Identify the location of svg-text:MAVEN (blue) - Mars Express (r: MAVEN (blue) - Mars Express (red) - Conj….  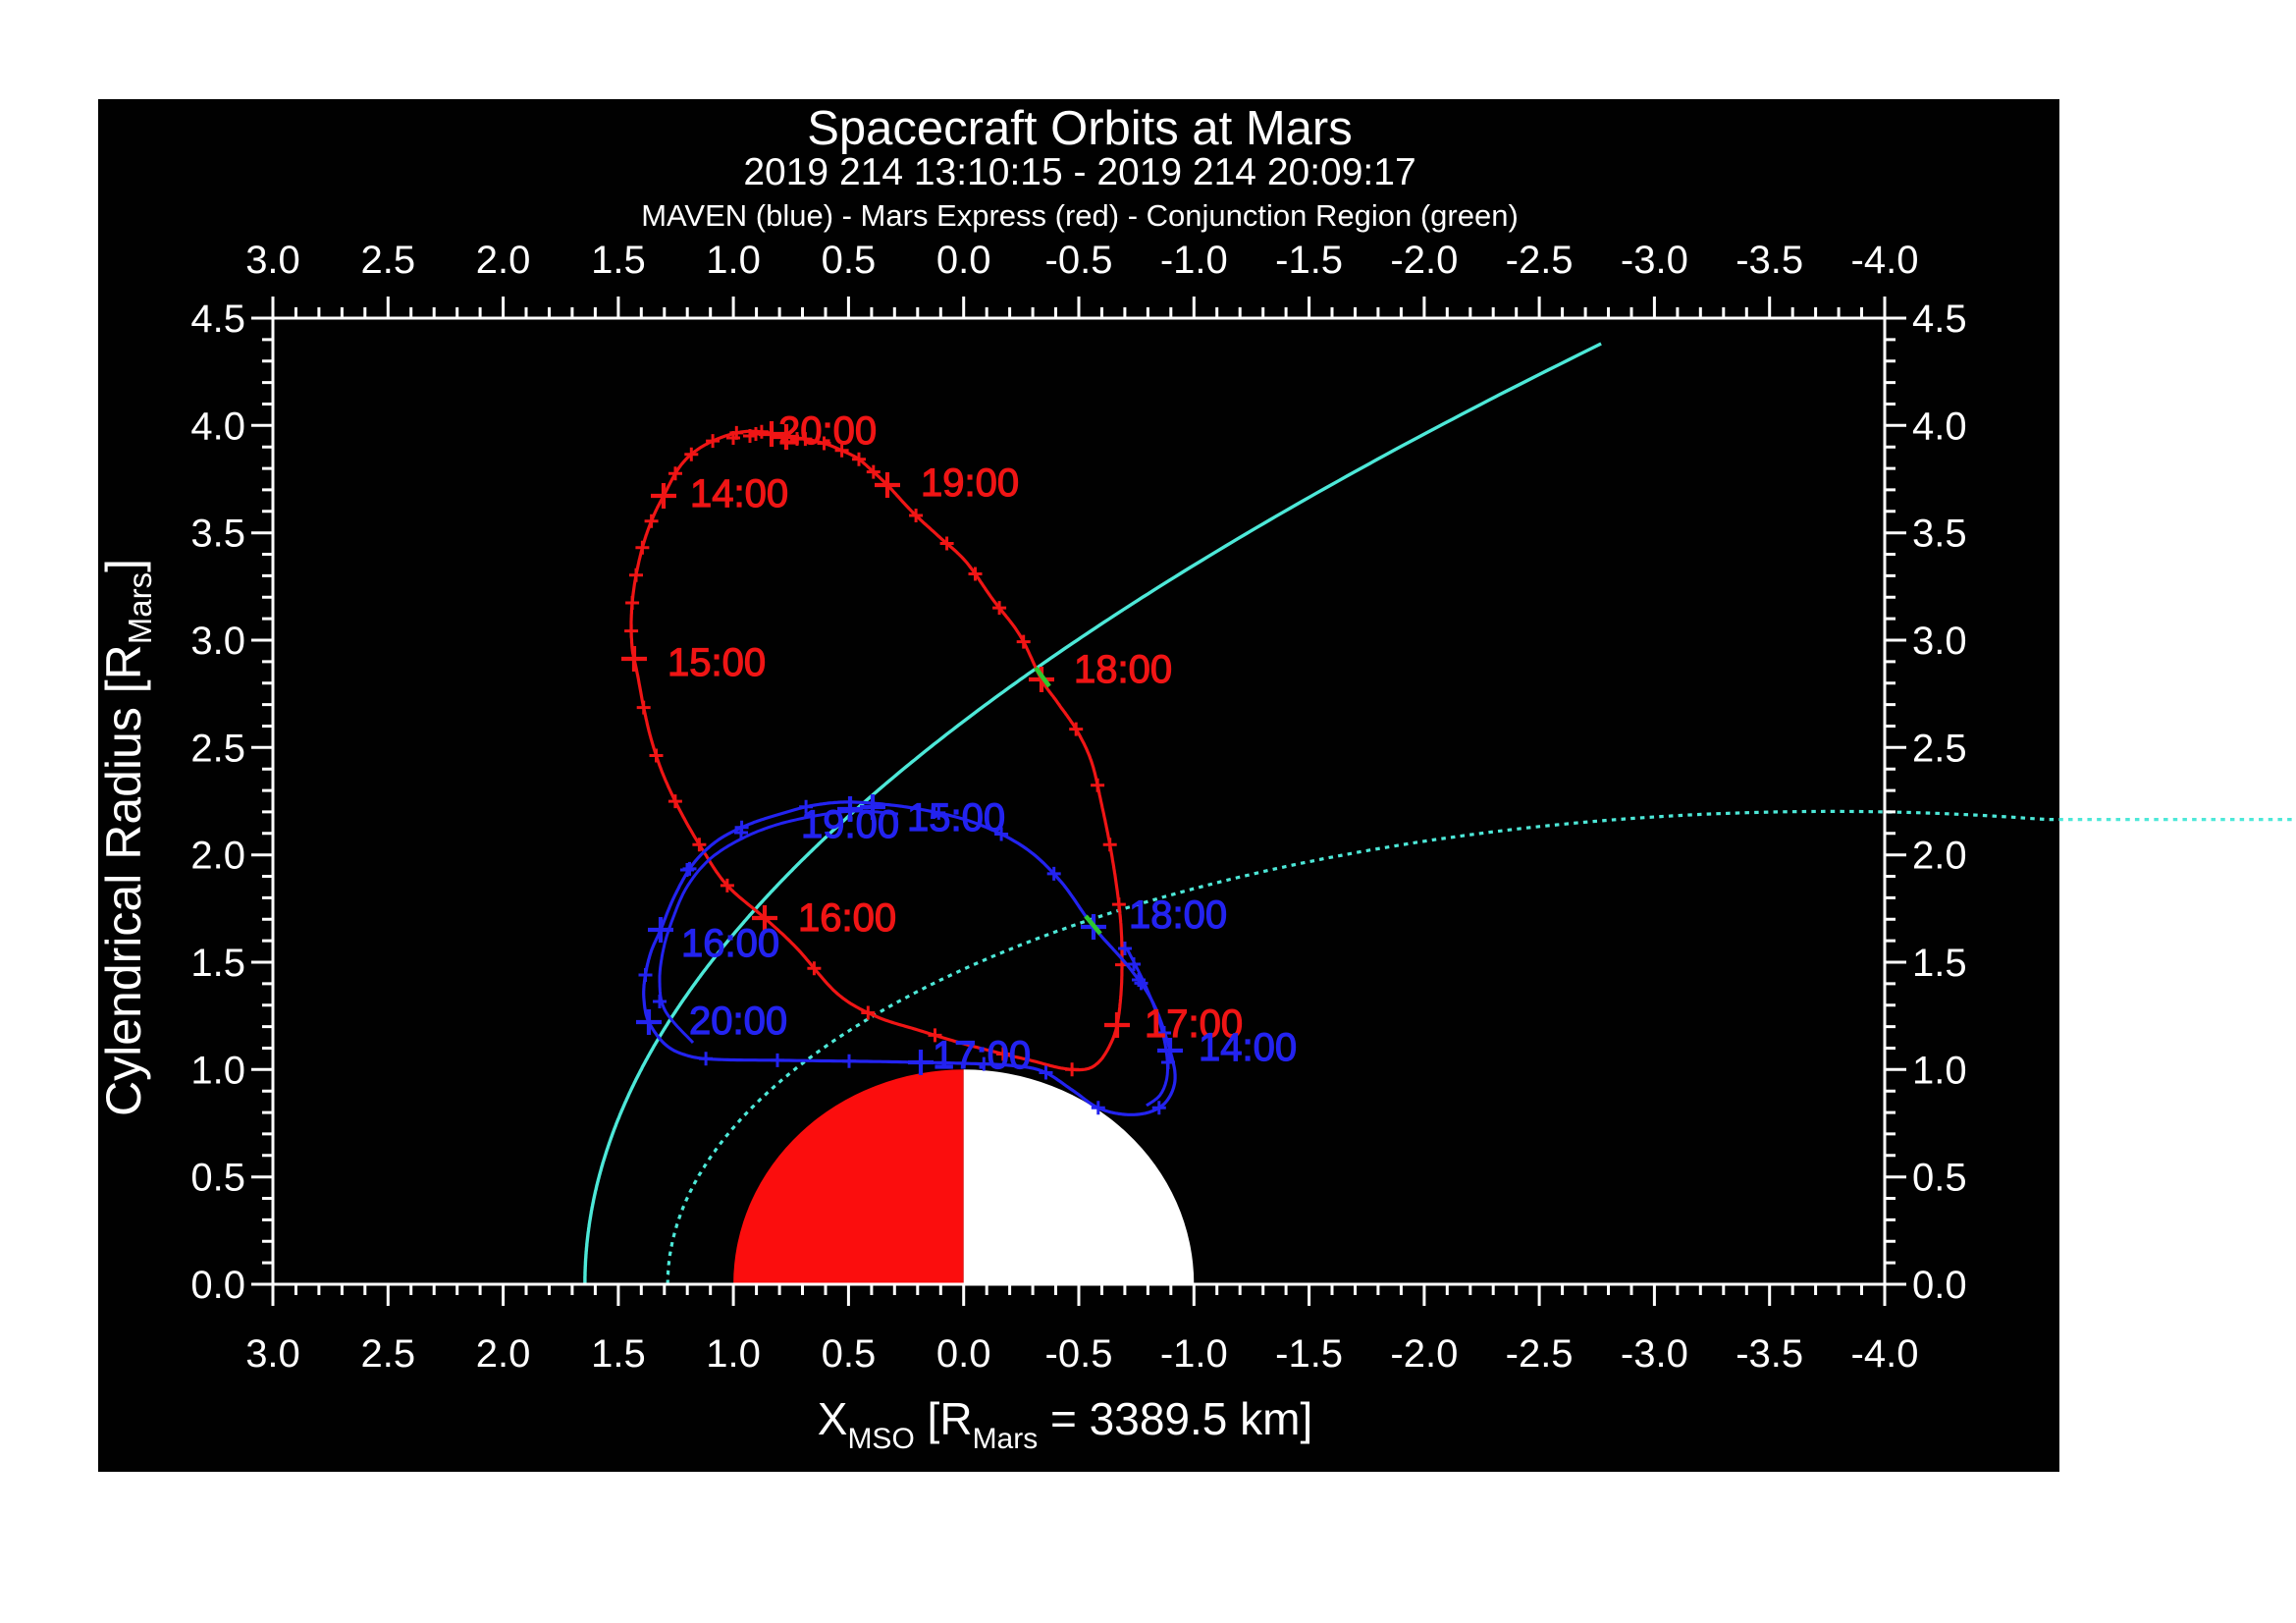
(1080, 216).